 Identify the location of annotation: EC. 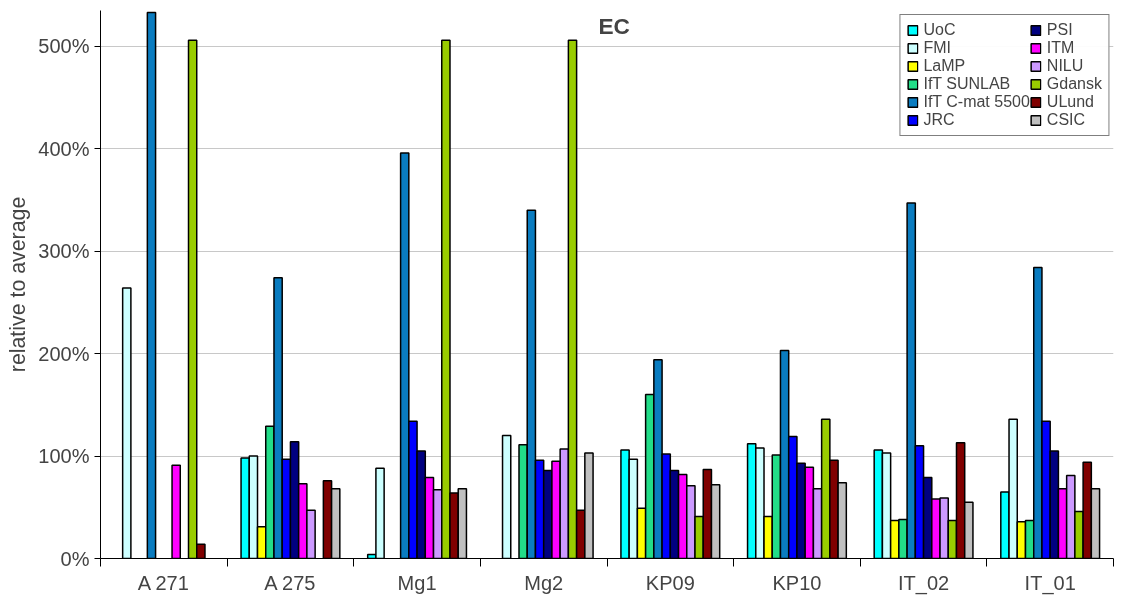
(614, 25).